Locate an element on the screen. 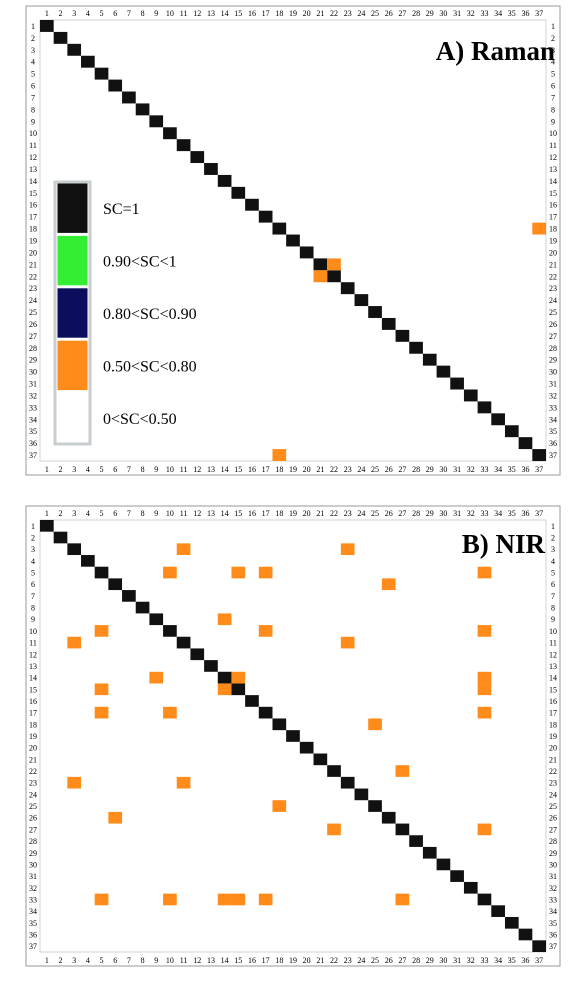 This screenshot has width=586, height=981. y-tick-label-right: 3 is located at coordinates (553, 50).